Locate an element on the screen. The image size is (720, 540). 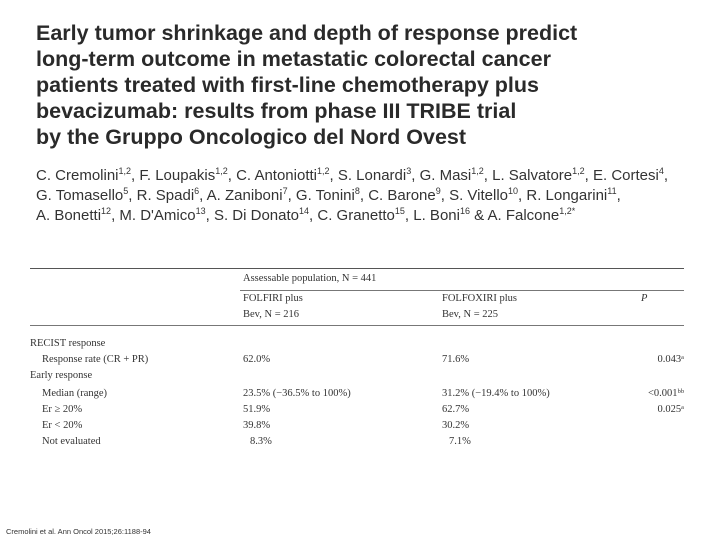
author-name: C. Cremolini is located at coordinates (77, 175).